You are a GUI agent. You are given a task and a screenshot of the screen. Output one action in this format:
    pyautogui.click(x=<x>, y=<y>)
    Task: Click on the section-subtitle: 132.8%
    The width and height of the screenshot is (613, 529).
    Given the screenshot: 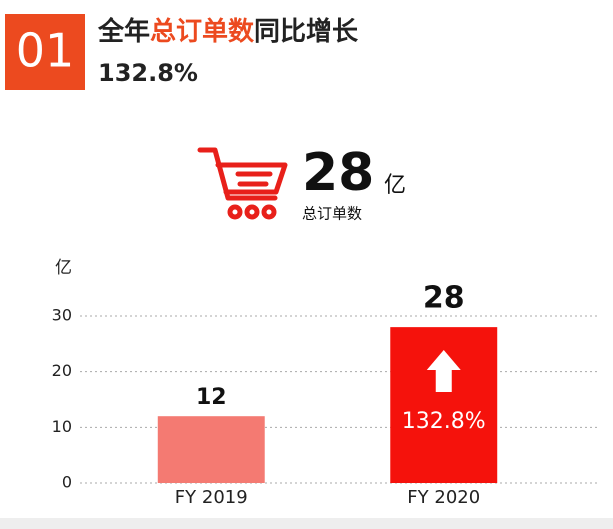 What is the action you would take?
    pyautogui.click(x=148, y=73)
    